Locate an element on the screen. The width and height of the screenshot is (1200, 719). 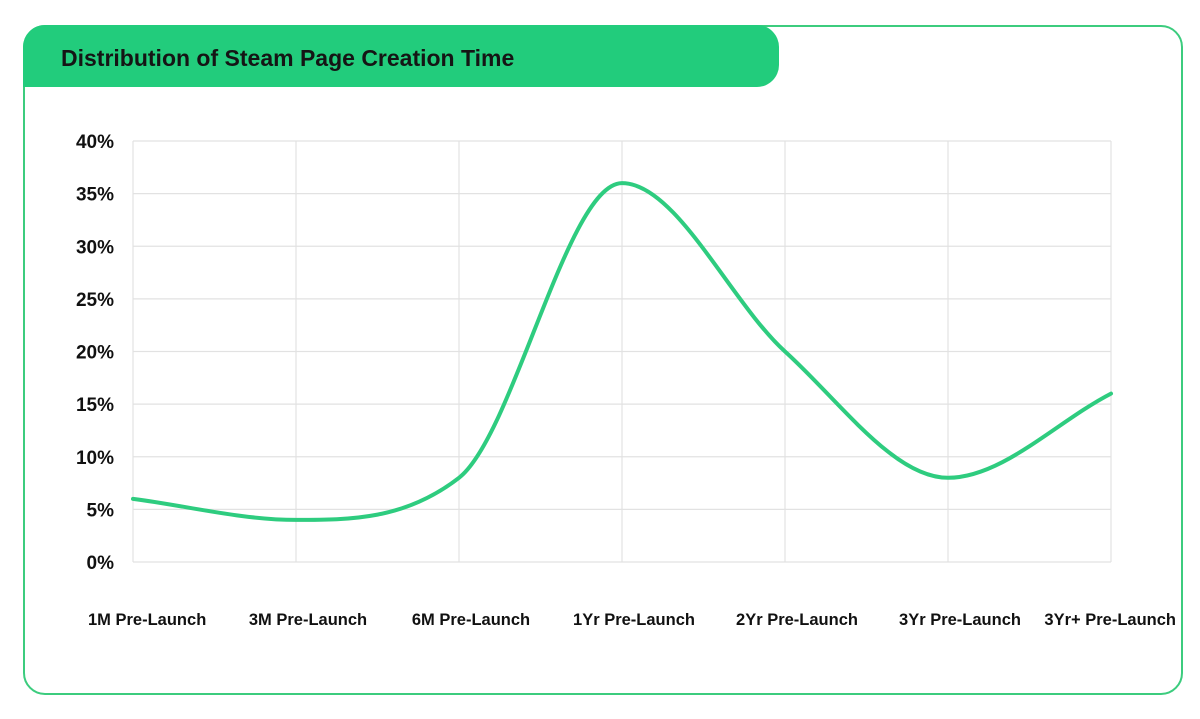
x-tick-label: 2Yr Pre-Launch is located at coordinates (797, 620).